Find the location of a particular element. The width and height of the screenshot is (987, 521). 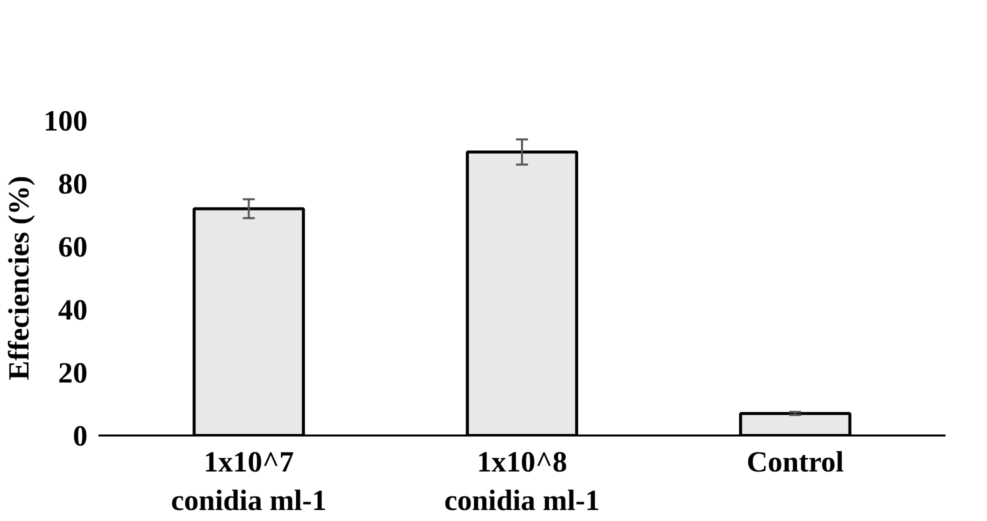

x-tick-label: 1x10^8 conidia ml-1 is located at coordinates (522, 481).